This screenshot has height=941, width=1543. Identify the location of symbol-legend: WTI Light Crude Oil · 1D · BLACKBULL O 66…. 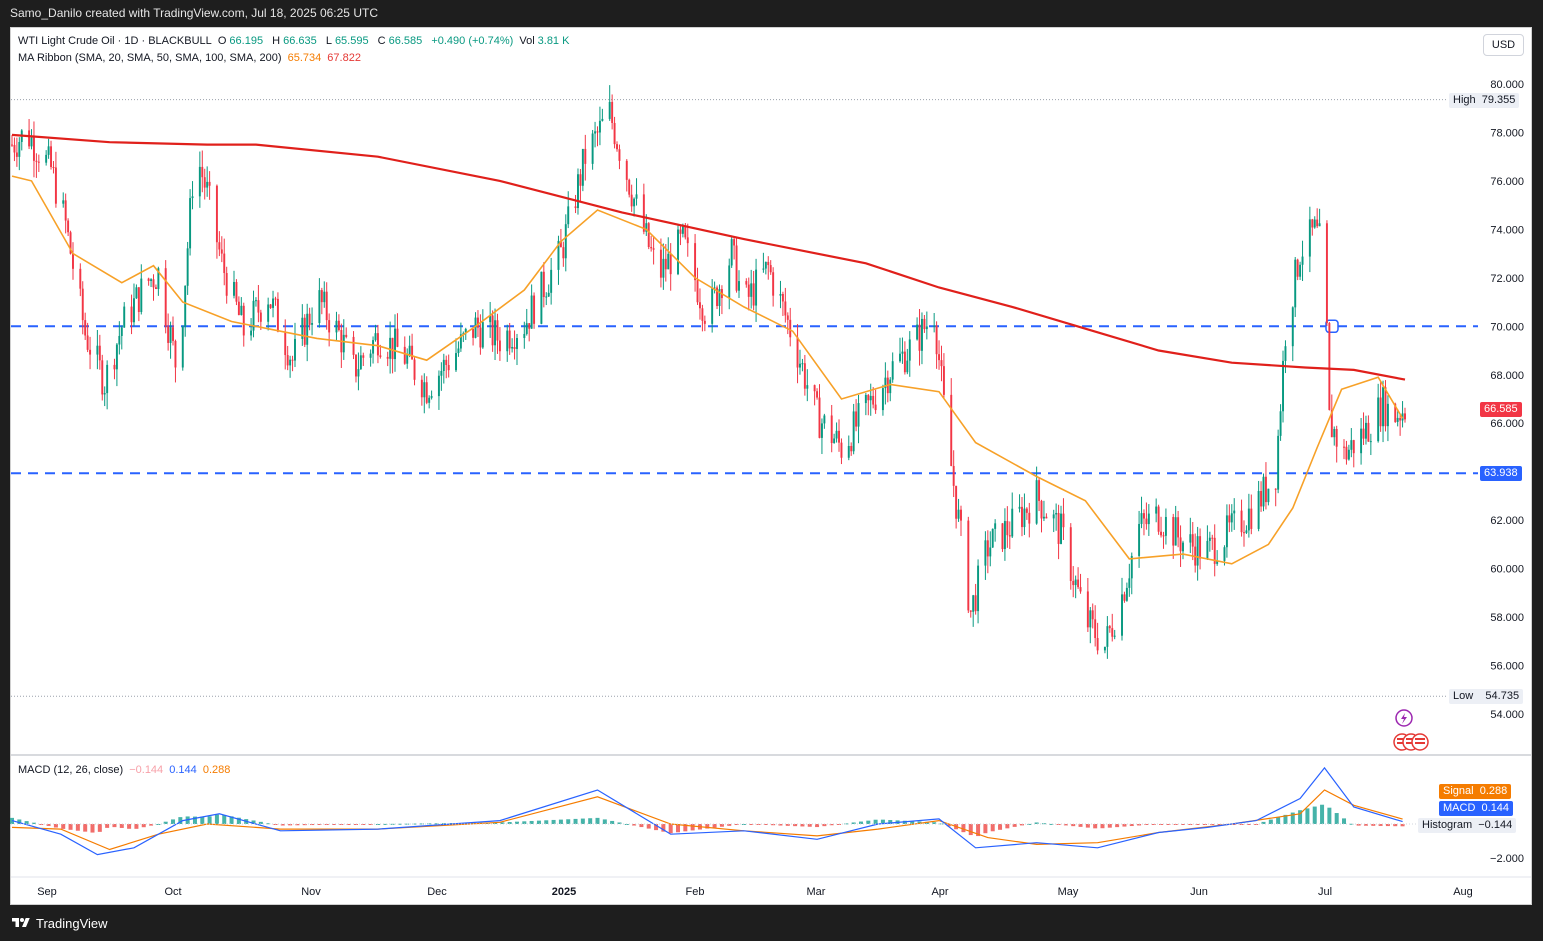
(296, 41).